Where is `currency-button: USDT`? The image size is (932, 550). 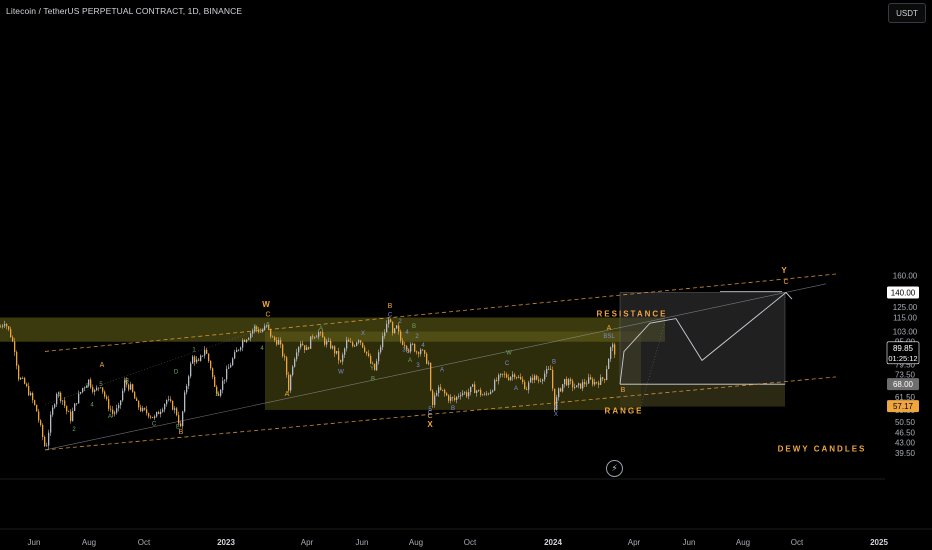
currency-button: USDT is located at coordinates (907, 13).